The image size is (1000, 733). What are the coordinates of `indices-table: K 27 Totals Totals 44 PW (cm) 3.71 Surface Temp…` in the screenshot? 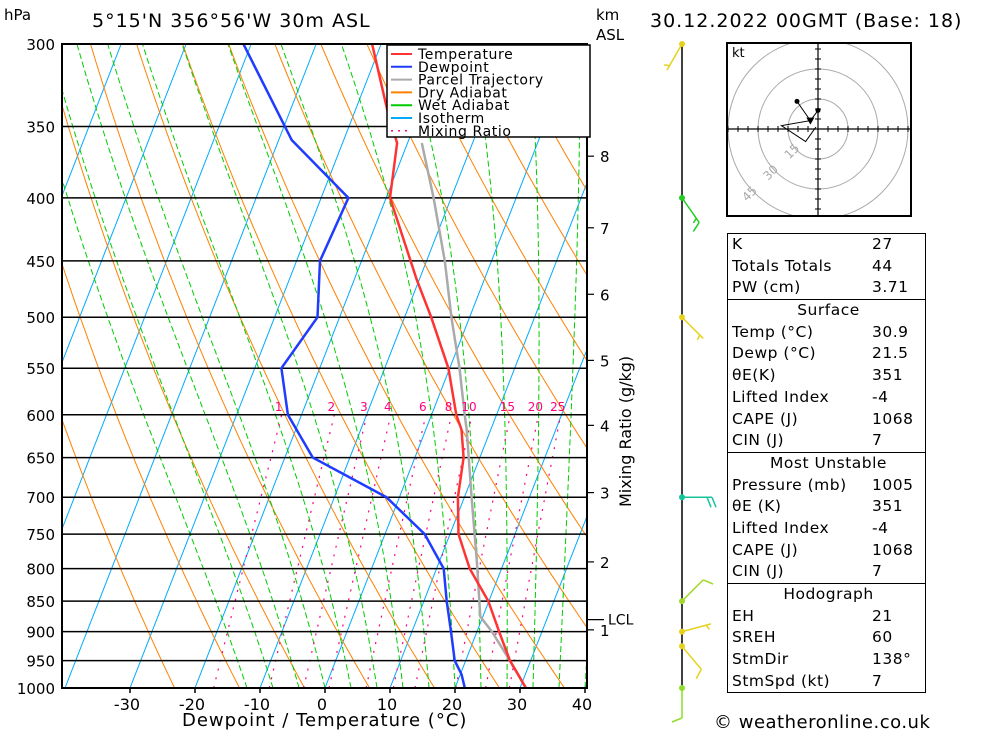 It's located at (826, 463).